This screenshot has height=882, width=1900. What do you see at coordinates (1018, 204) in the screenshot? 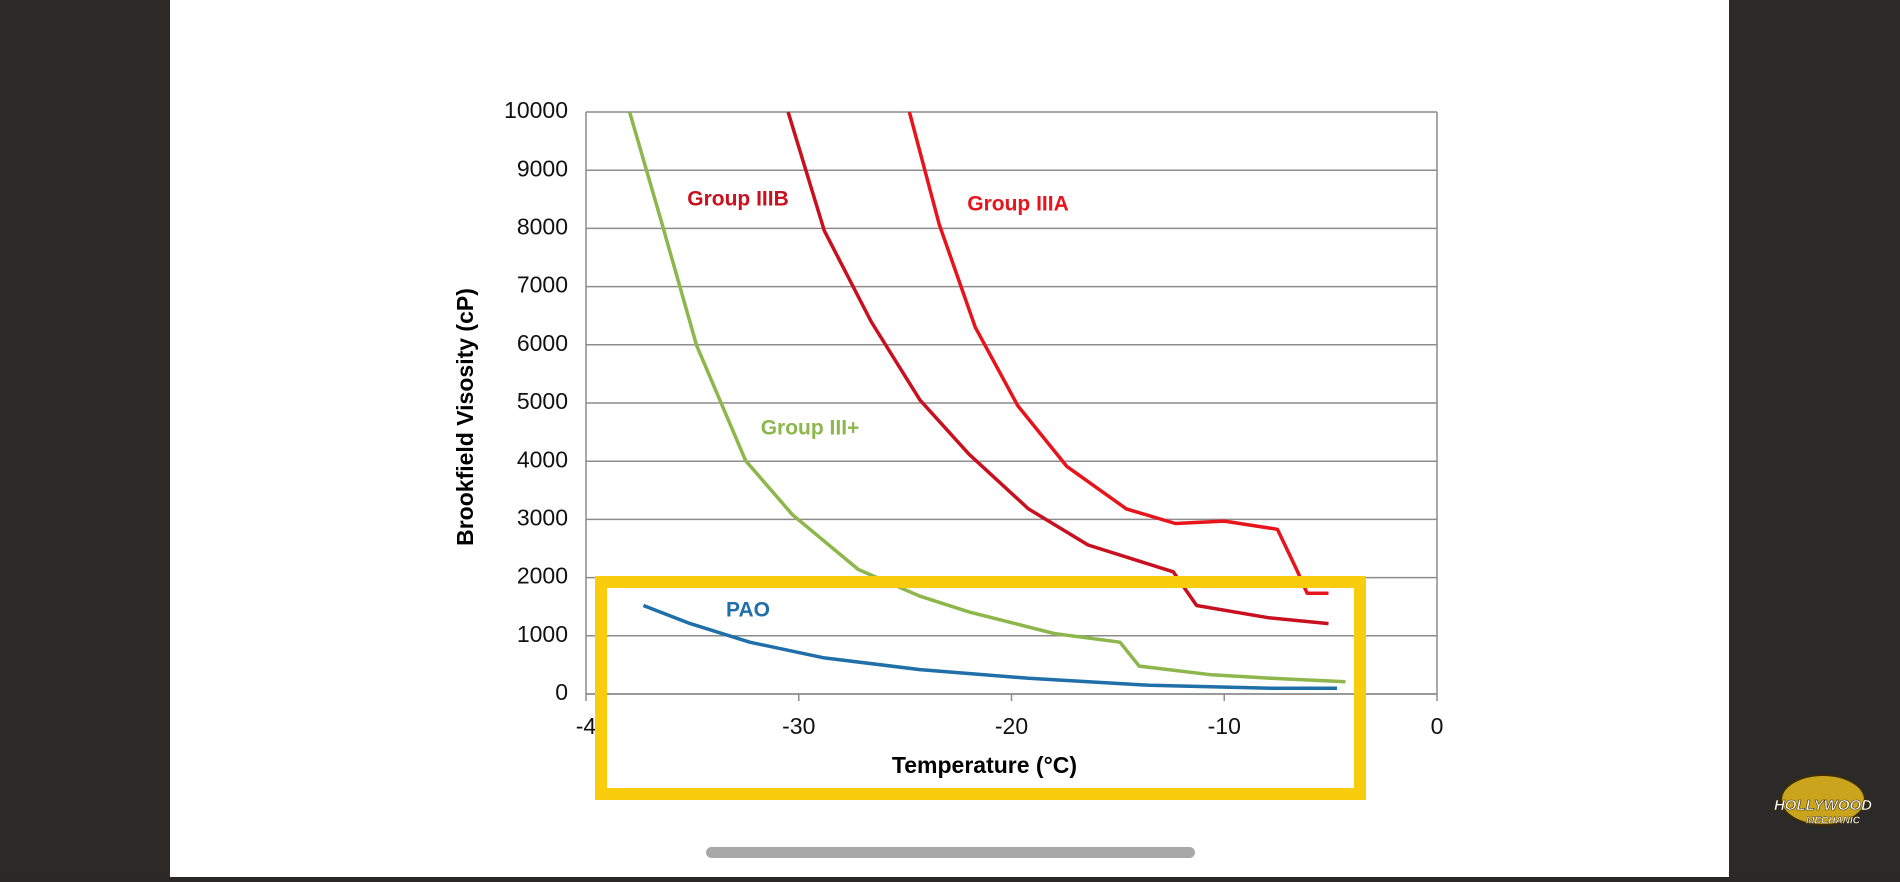
I see `series-label: Group IIIA` at bounding box center [1018, 204].